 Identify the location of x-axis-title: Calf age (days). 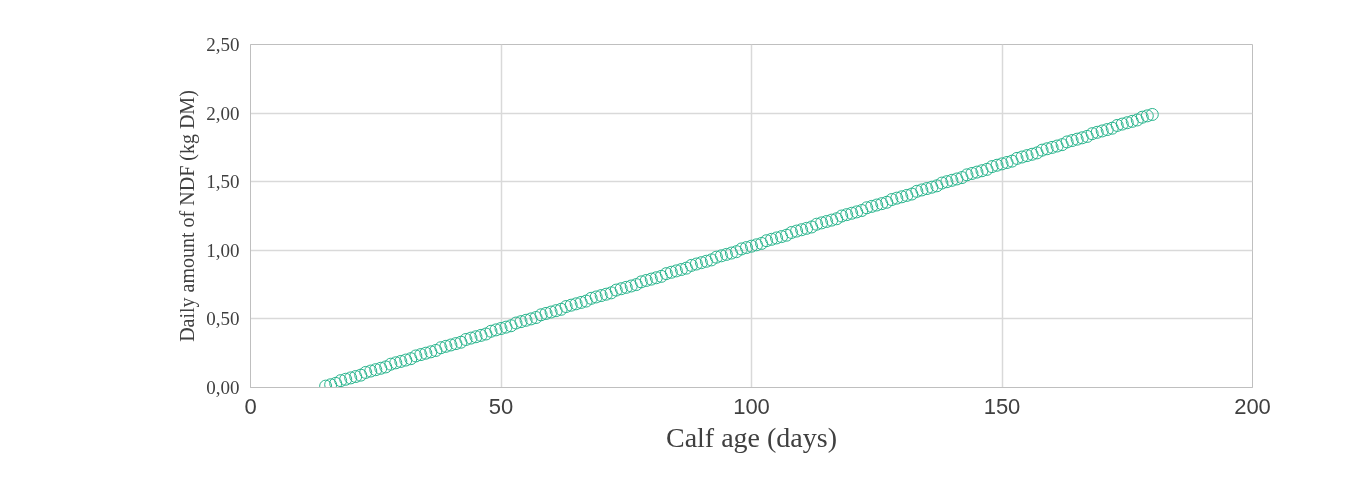
(751, 437).